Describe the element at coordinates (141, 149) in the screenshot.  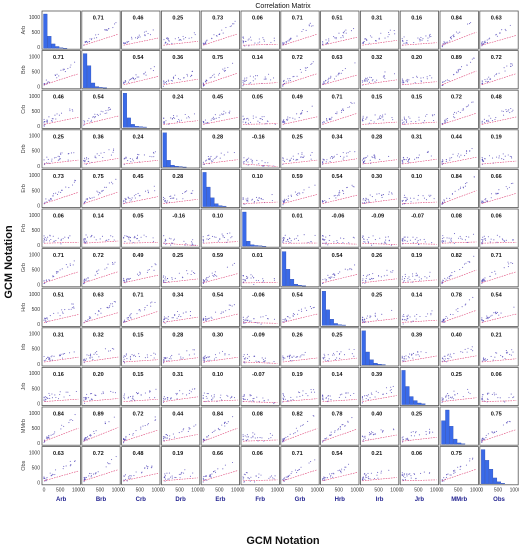
I see `cell-drb-crb: 0.24` at that location.